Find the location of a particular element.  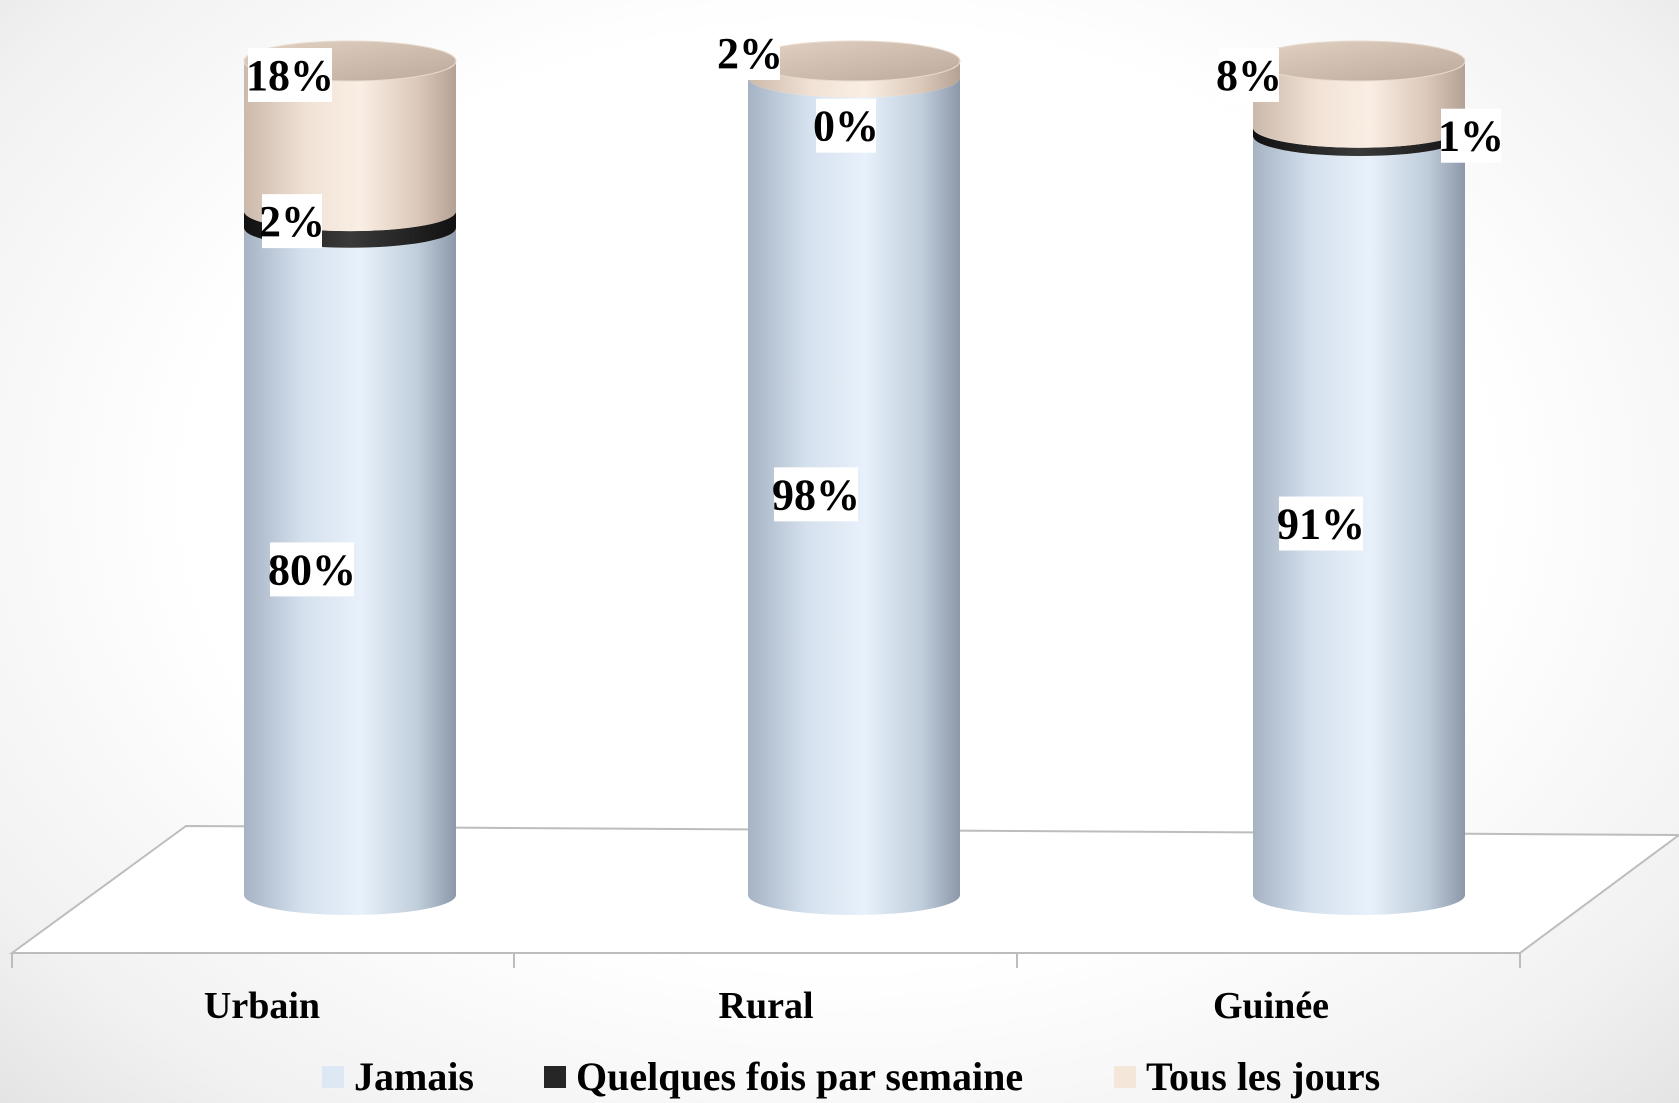

data-label-rural-tous-les-jours: 2% is located at coordinates (750, 53).